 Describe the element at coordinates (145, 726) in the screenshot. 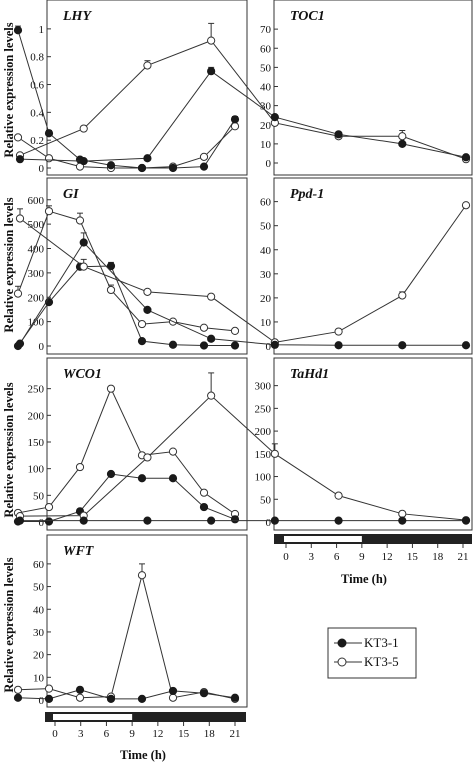

I see `photoperiod-bar-left: 0 3 6 9 12 15 18 21` at that location.